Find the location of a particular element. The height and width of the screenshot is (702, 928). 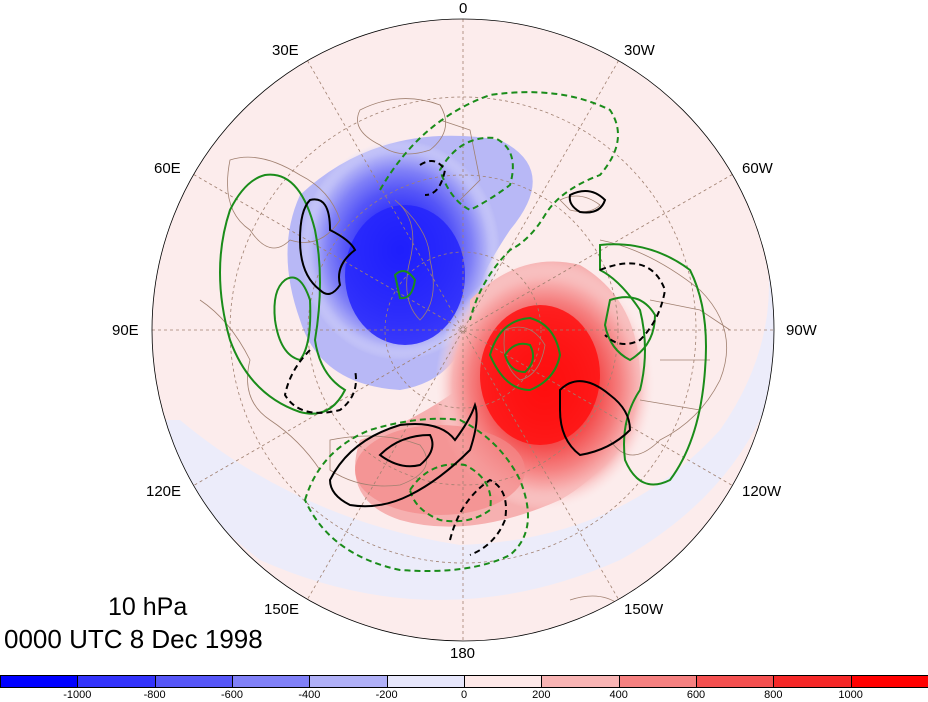

black-solid-contour-south is located at coordinates (403, 454).